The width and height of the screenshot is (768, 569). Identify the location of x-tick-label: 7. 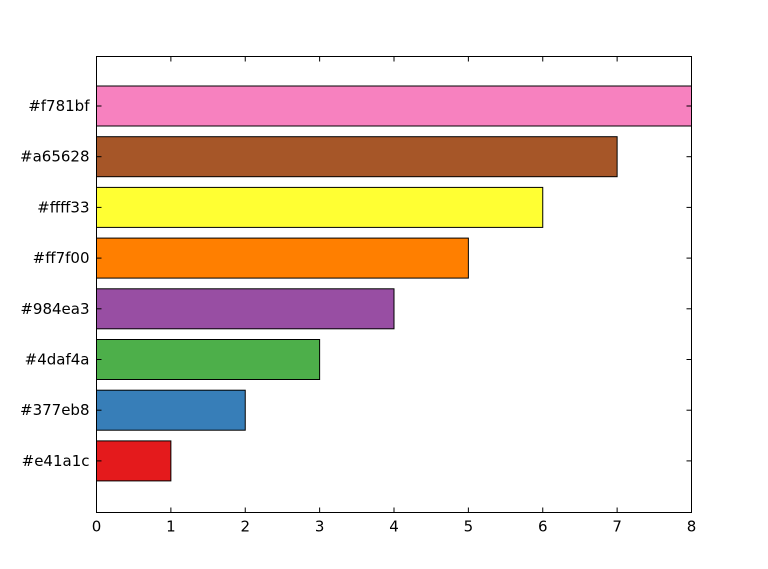
(617, 527).